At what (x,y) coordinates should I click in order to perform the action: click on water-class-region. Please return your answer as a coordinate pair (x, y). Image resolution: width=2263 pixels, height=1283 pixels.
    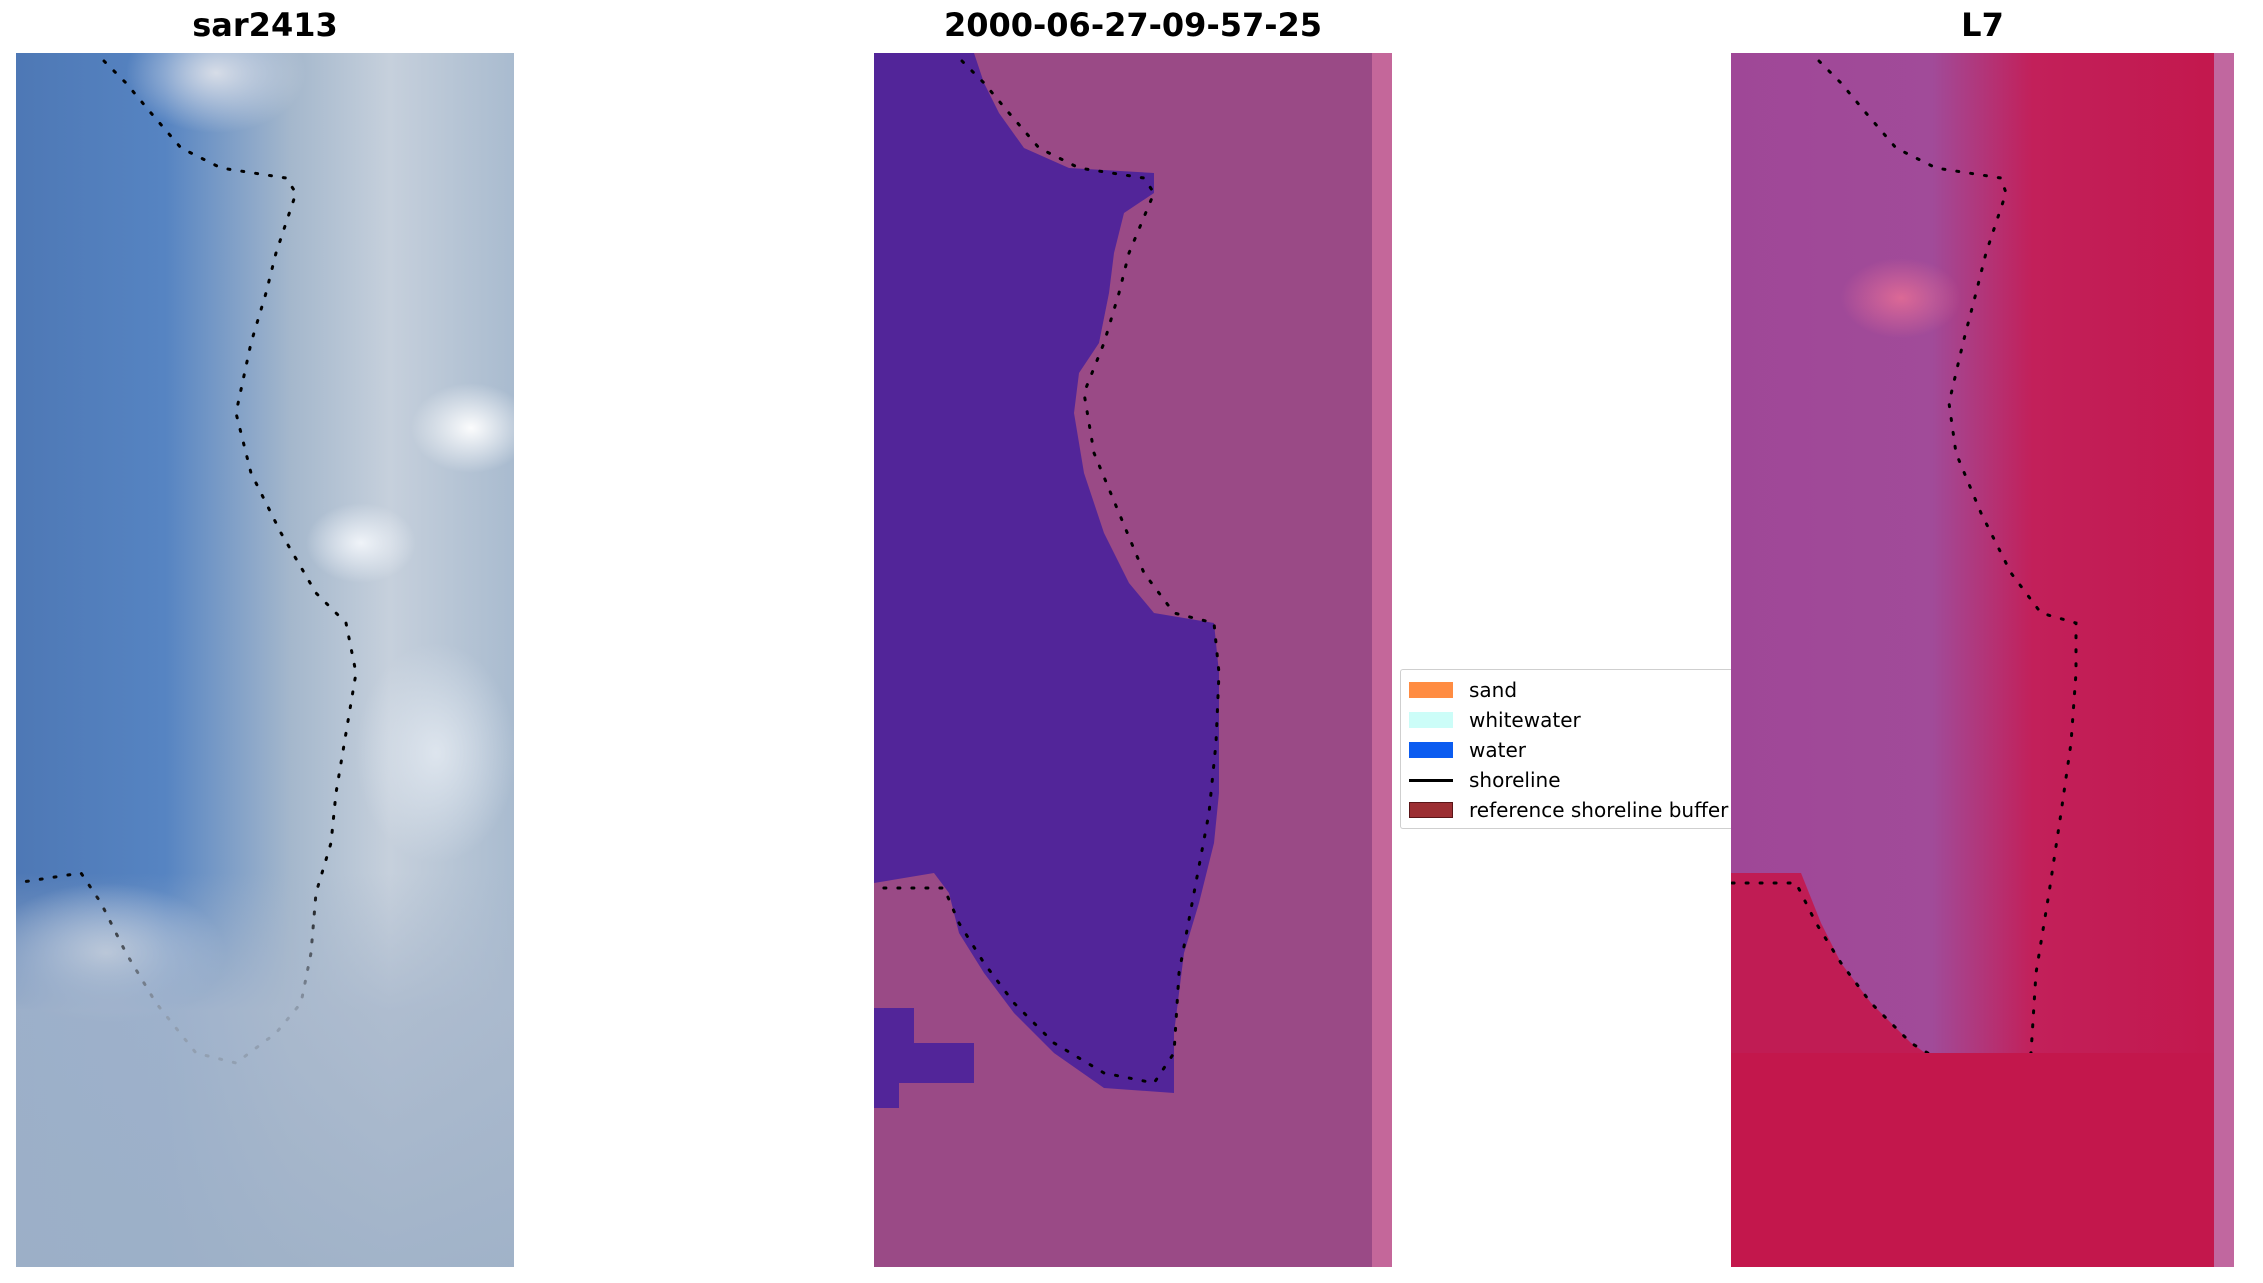
    Looking at the image, I should click on (1046, 573).